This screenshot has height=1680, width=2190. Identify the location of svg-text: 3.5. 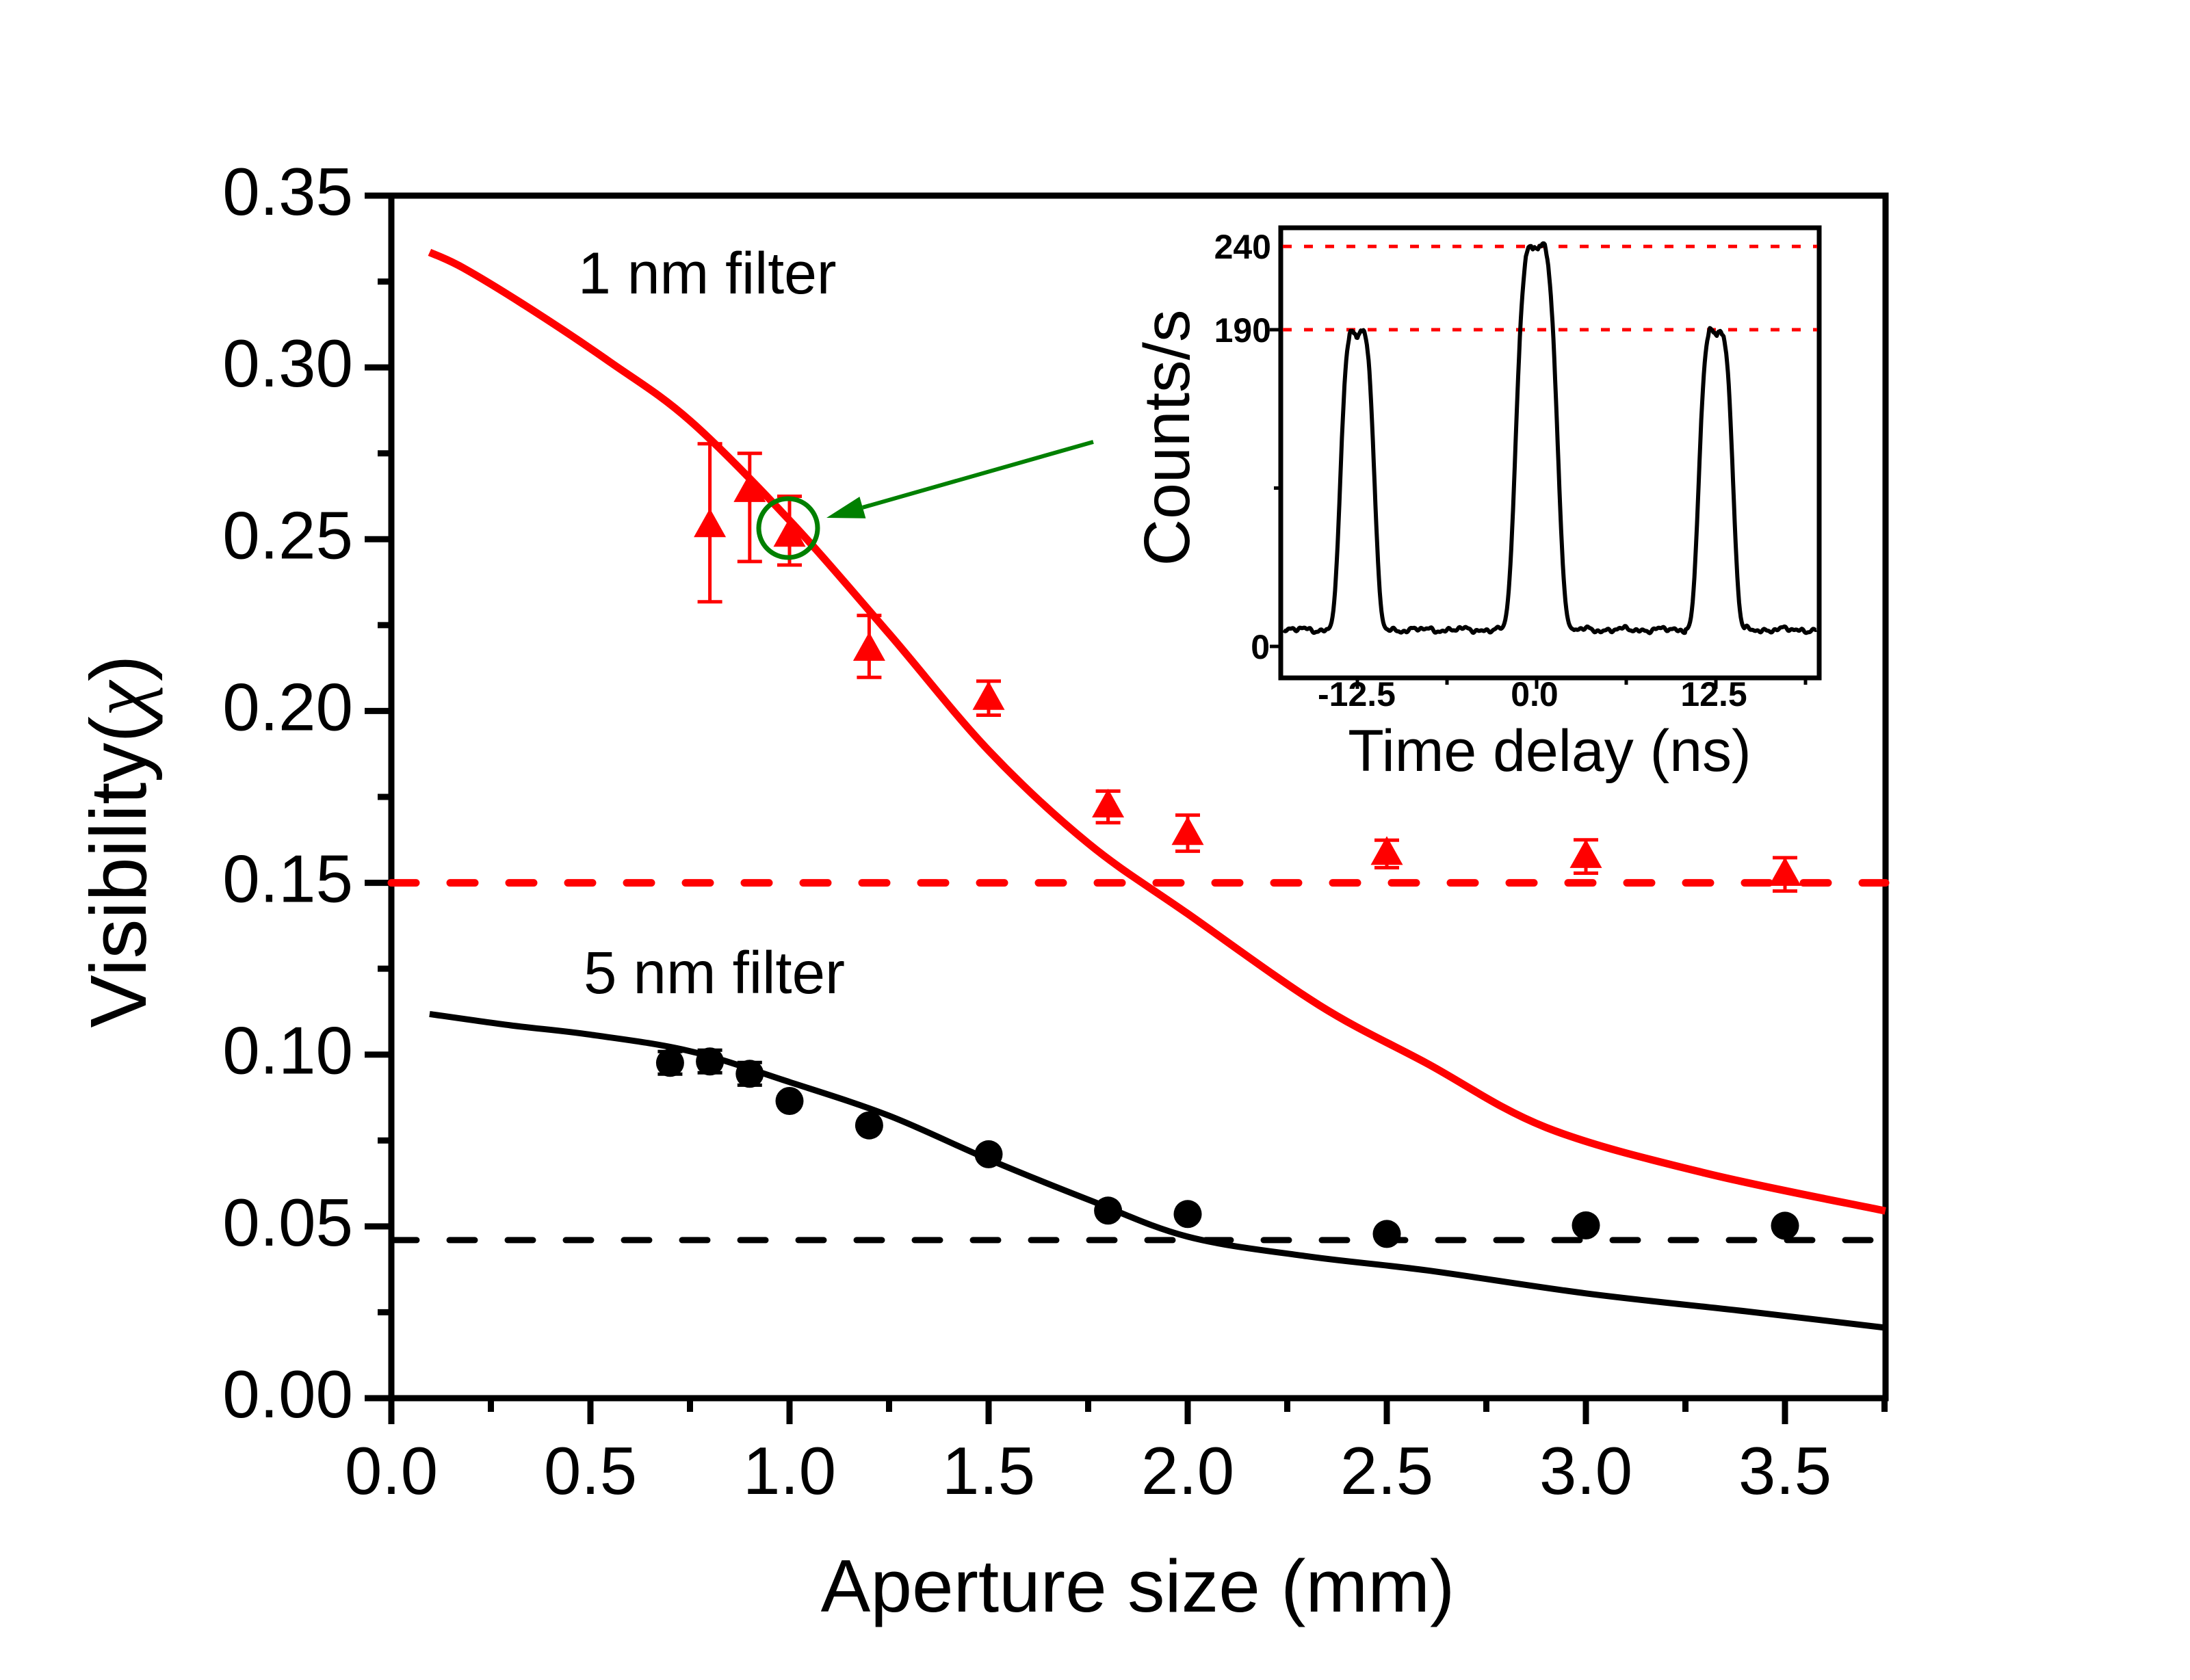
(1784, 1470).